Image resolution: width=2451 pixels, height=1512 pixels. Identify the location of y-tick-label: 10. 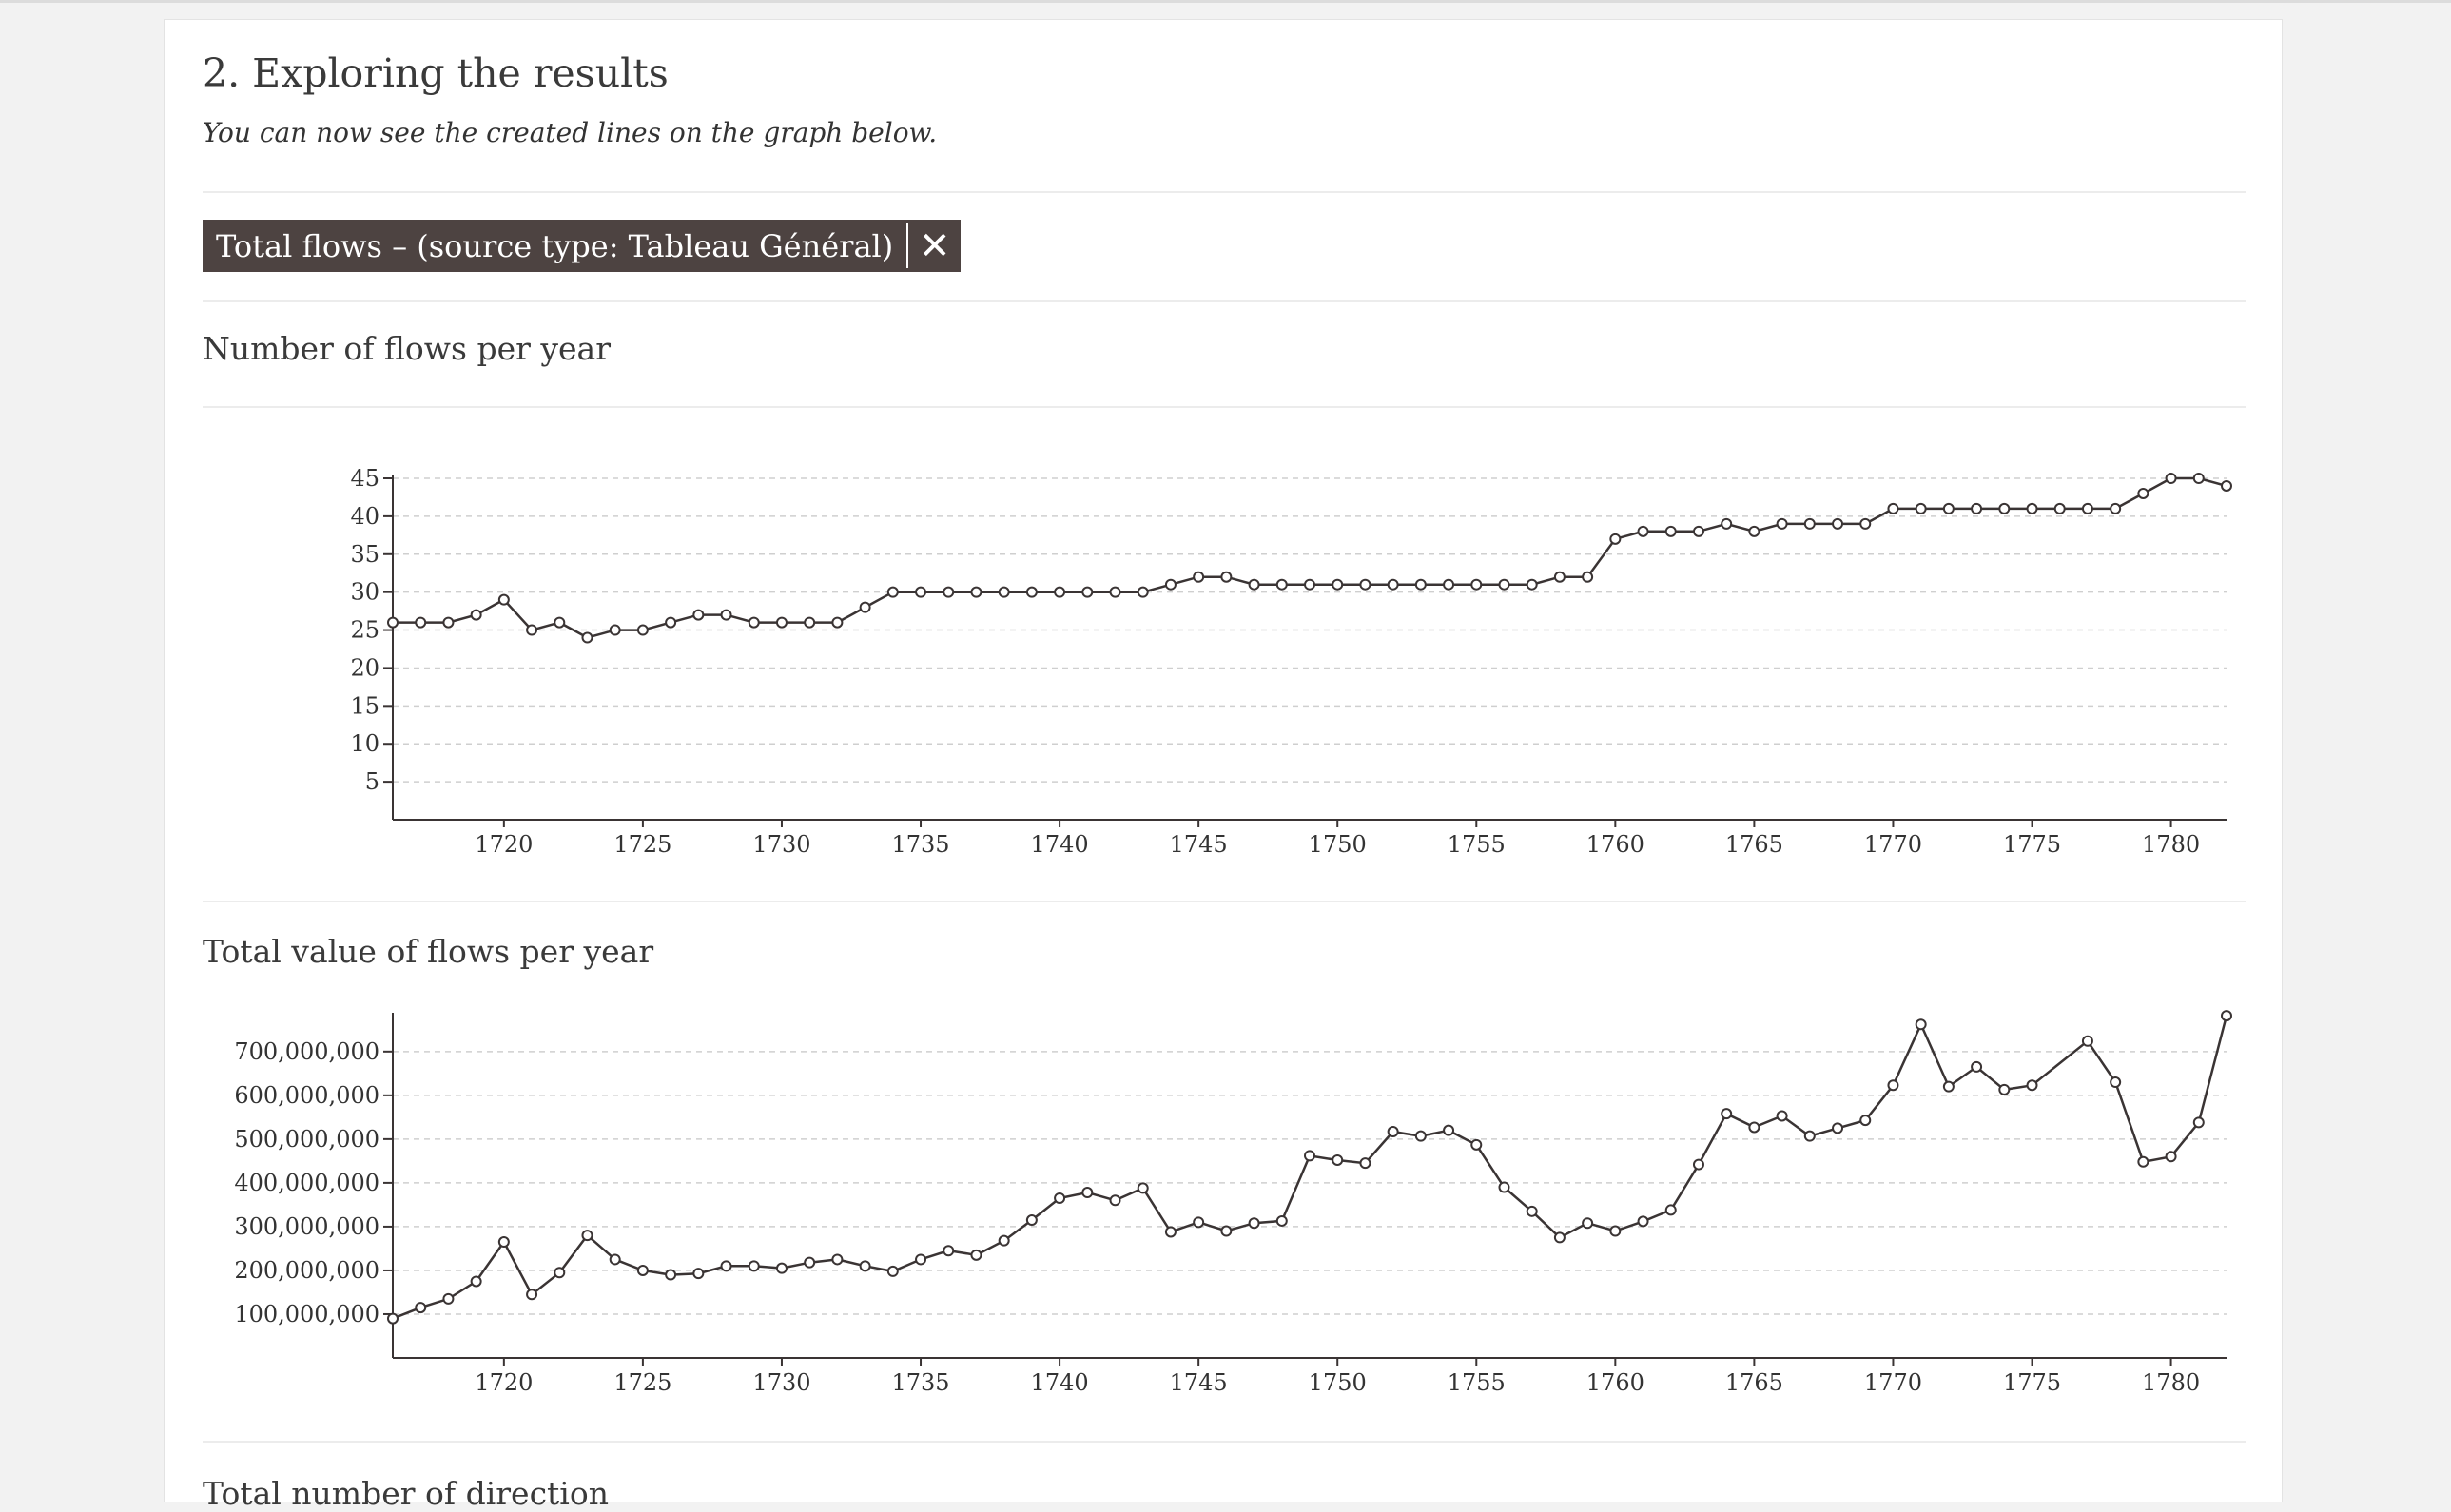
(364, 744).